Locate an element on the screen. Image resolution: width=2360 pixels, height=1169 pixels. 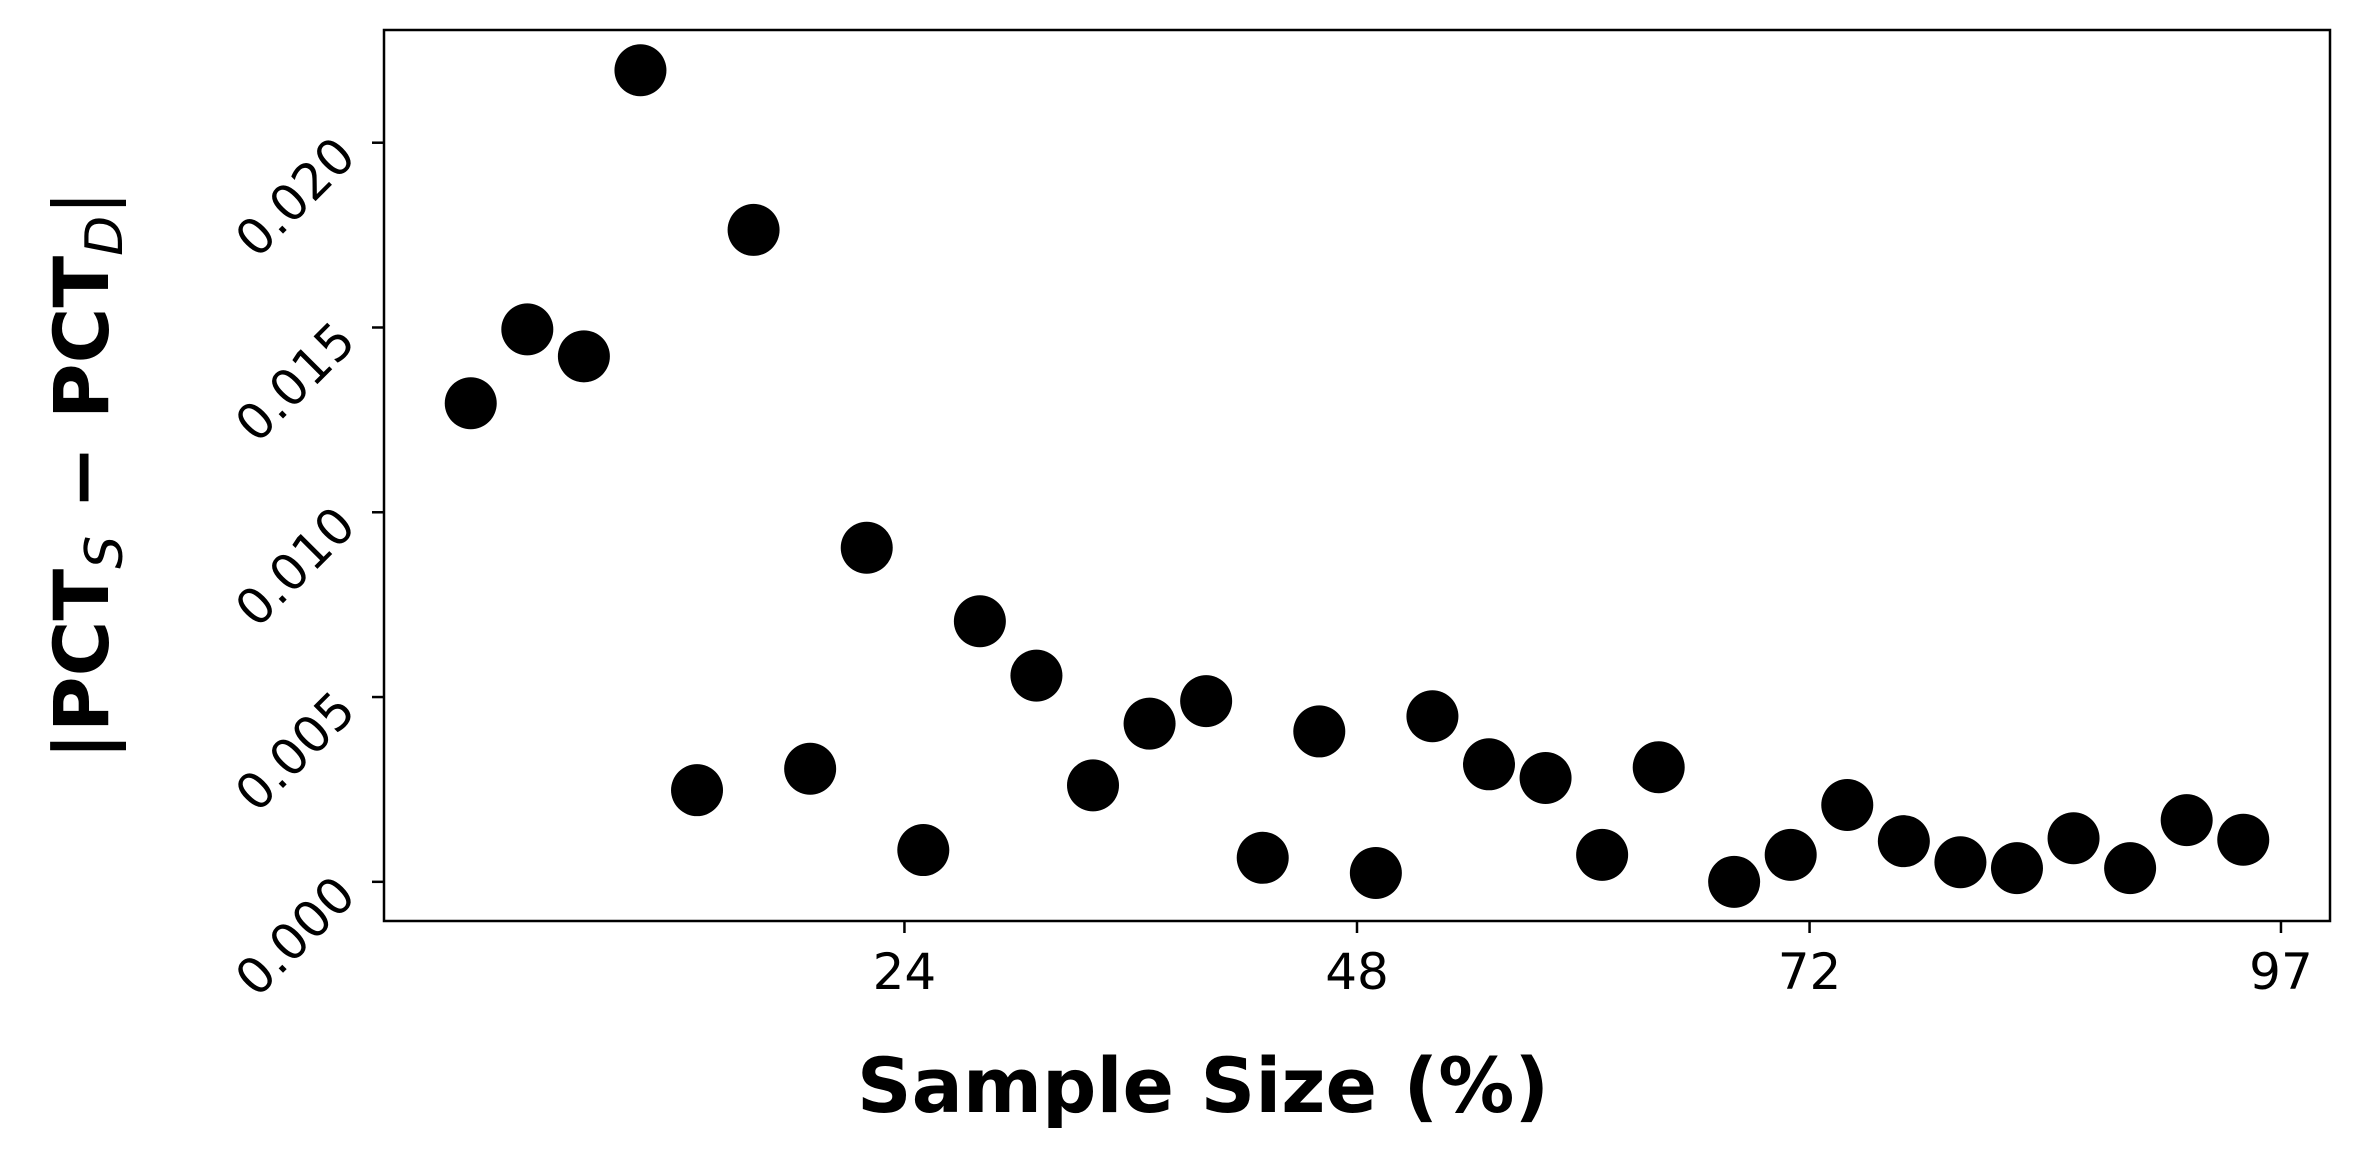
y-label-part: − PCT is located at coordinates (81, 396).